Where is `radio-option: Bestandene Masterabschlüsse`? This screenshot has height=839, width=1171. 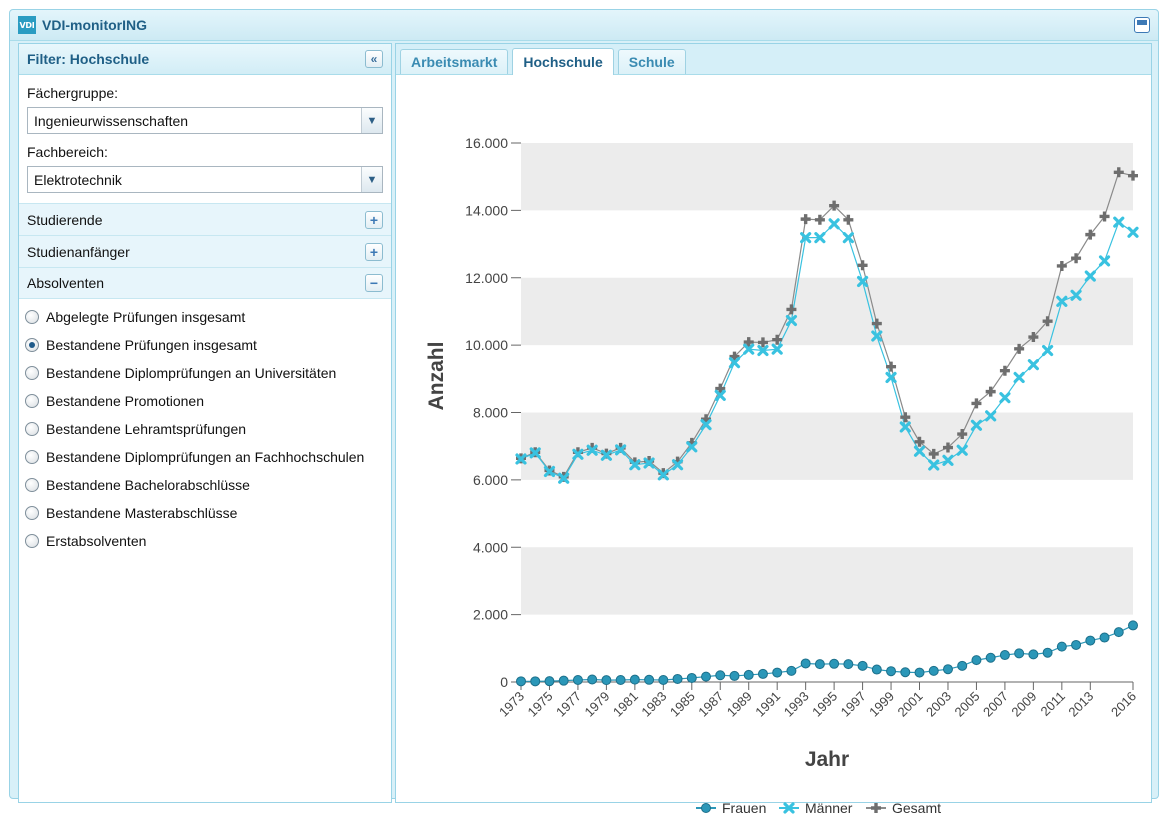
radio-option: Bestandene Masterabschlüsse is located at coordinates (208, 513).